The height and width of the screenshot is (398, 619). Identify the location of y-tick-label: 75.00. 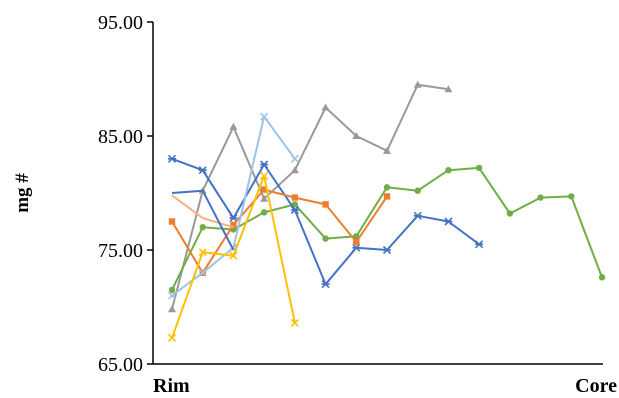
(120, 251).